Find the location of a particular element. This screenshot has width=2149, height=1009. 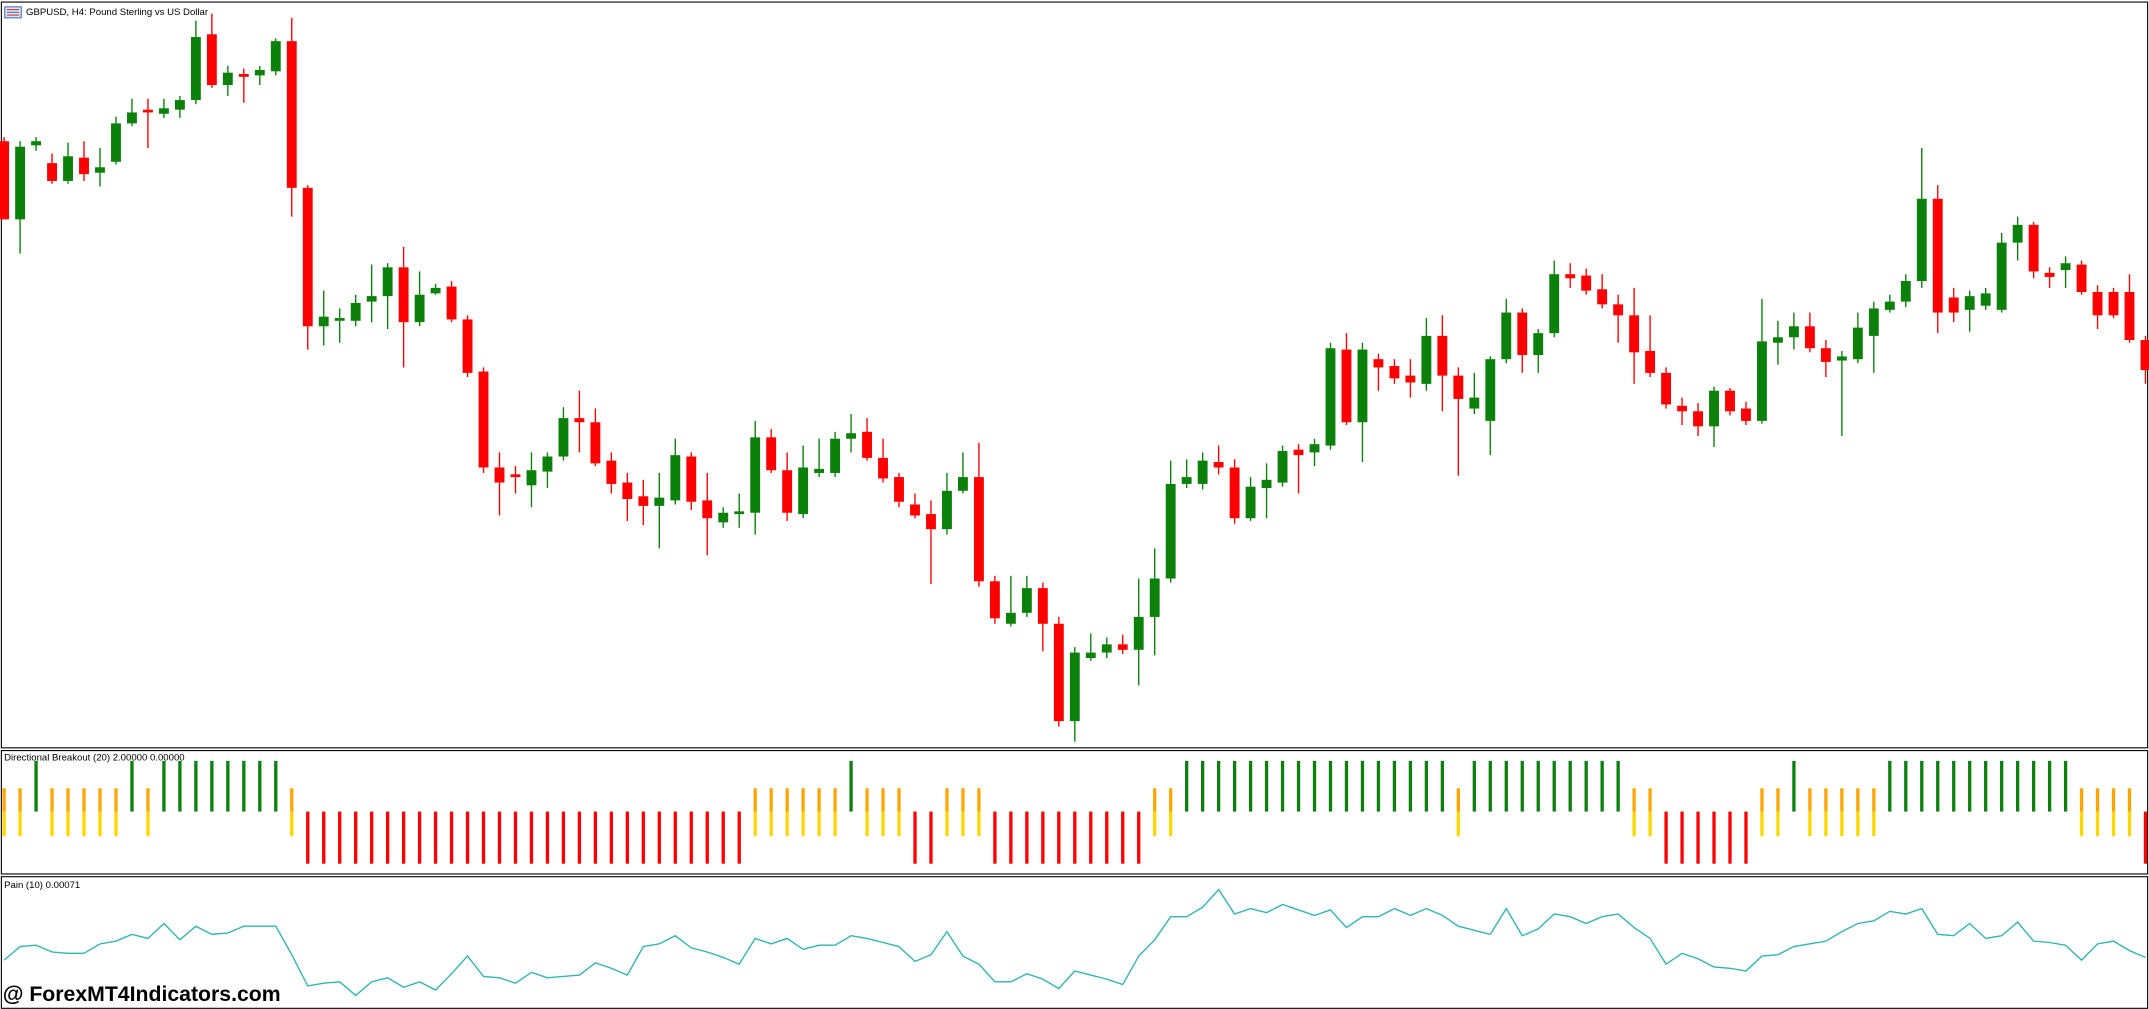

chart-title: GBPUSD, H4: Pound Sterling vs US Dollar is located at coordinates (117, 12).